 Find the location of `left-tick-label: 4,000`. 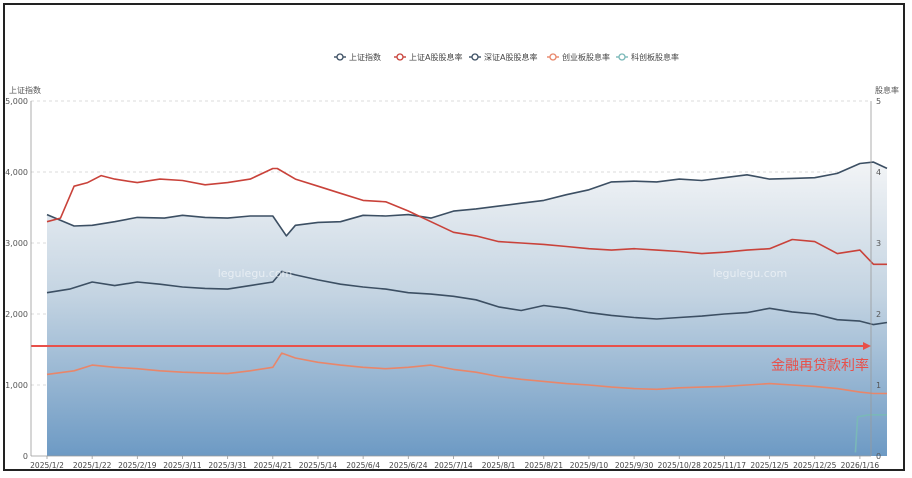

left-tick-label: 4,000 is located at coordinates (16, 172).